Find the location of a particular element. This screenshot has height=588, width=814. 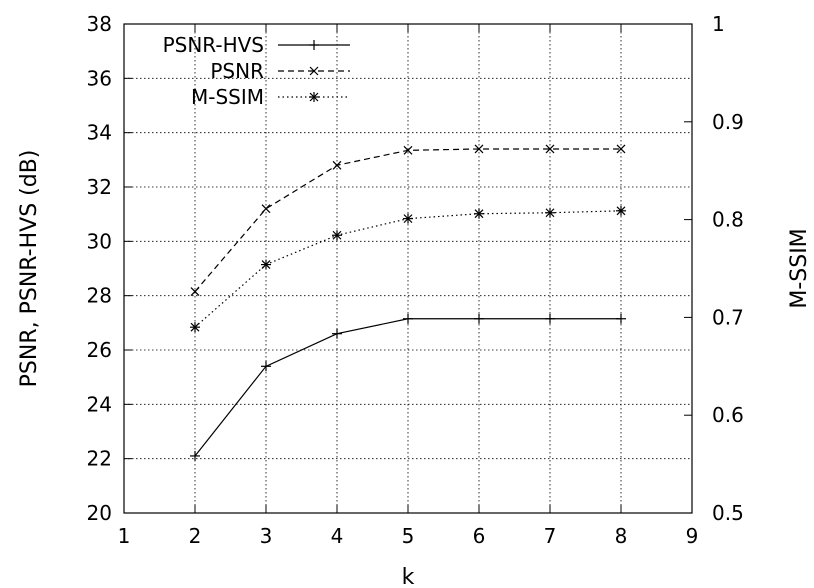

legend-label: PSNR is located at coordinates (237, 71).